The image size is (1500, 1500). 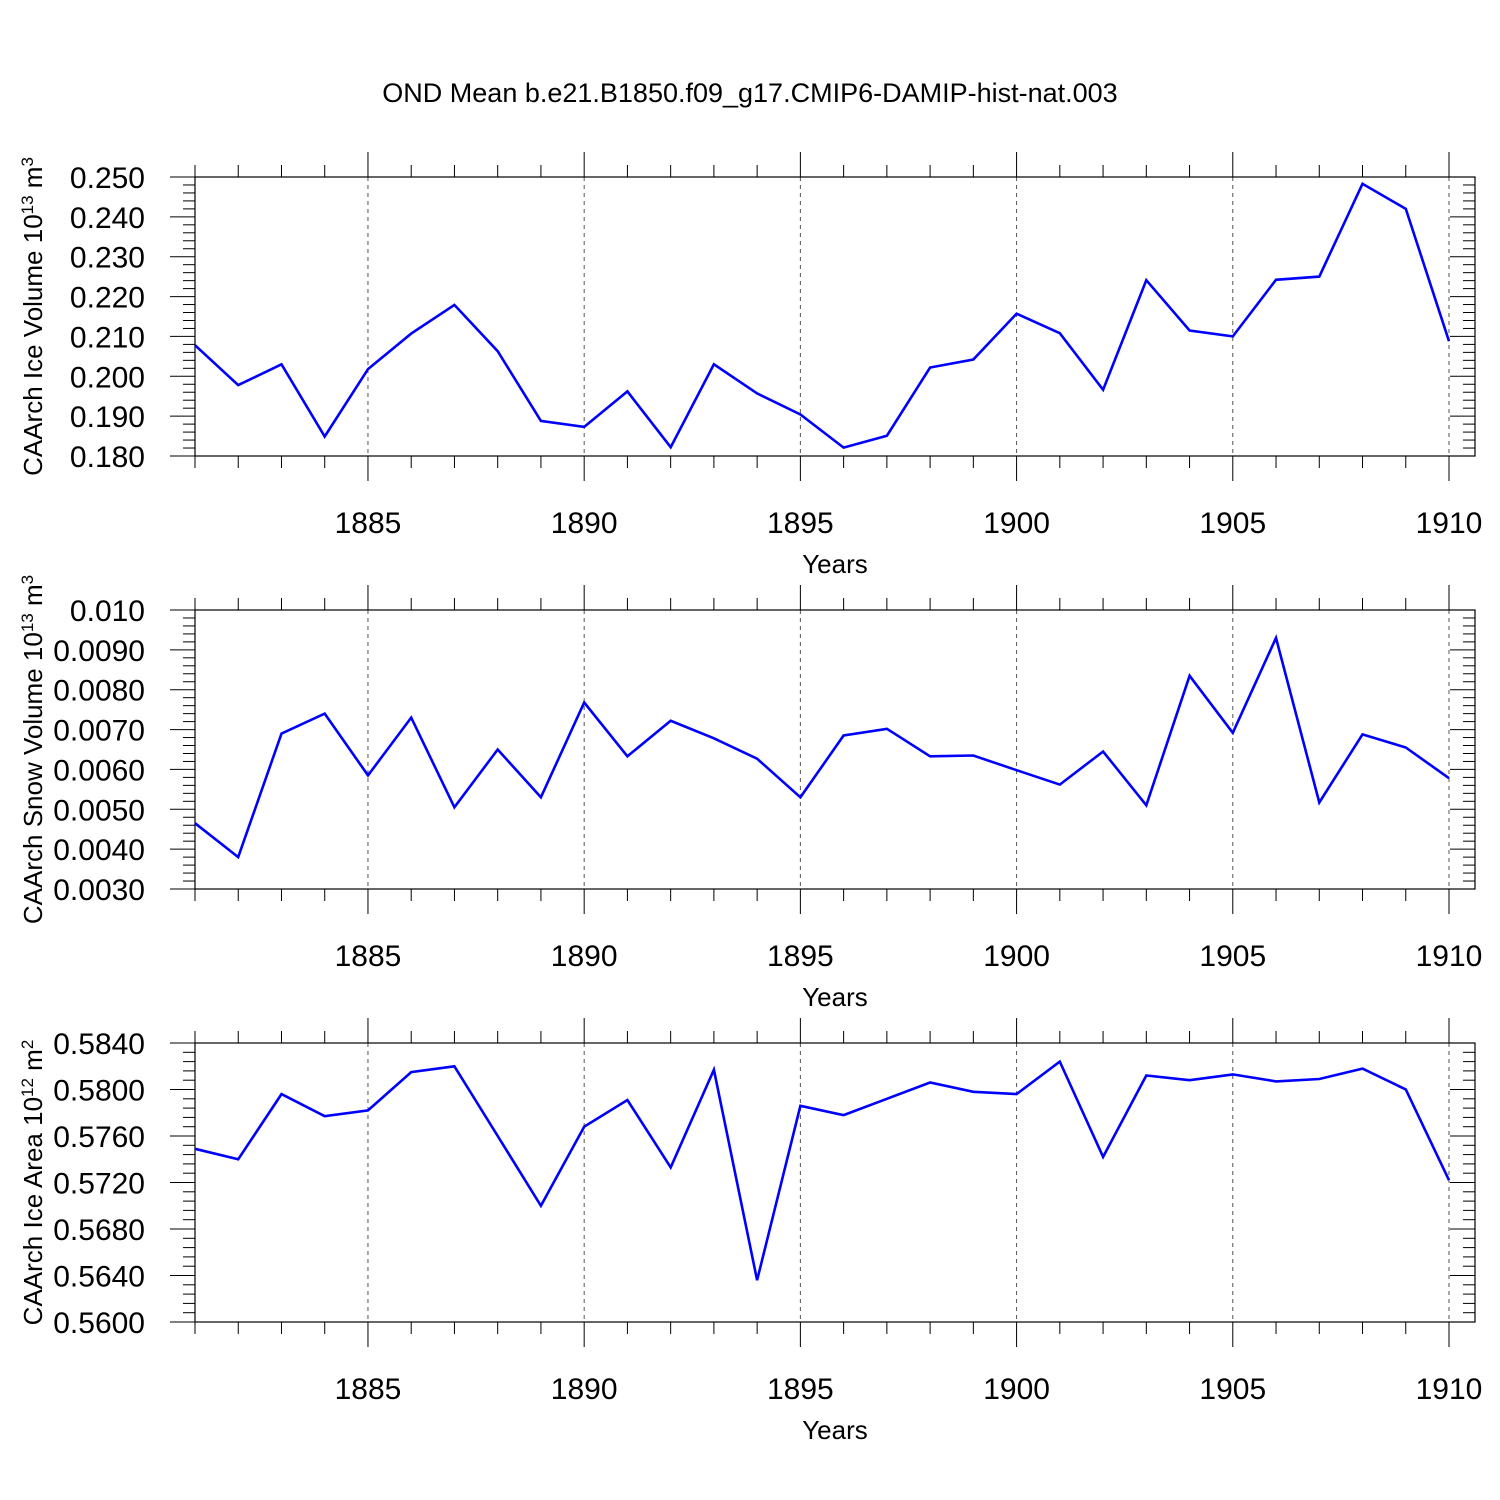 I want to click on y-tick-label: 0.5840, so click(x=99, y=1044).